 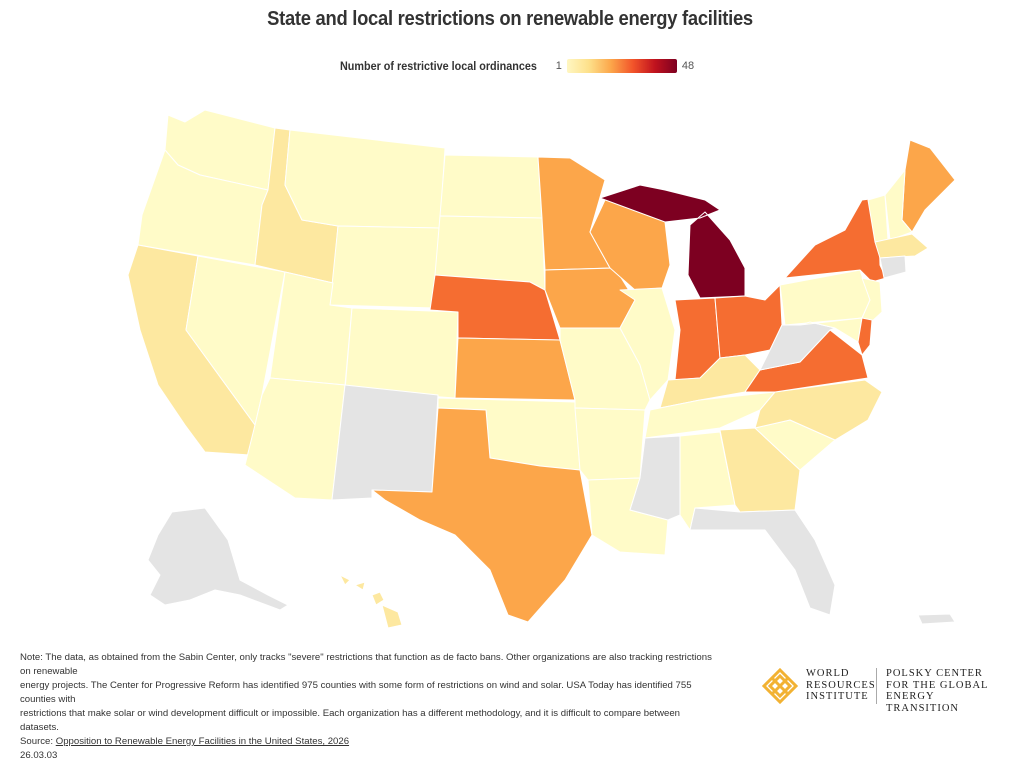 I want to click on state-wyoming, so click(x=385, y=267).